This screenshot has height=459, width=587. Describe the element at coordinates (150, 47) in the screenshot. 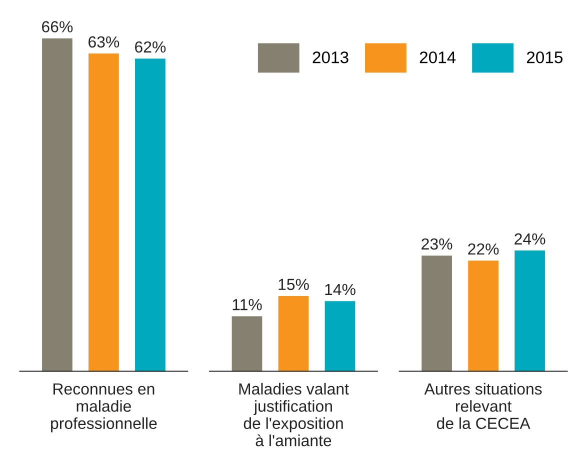

I see `data-label: 62%` at that location.